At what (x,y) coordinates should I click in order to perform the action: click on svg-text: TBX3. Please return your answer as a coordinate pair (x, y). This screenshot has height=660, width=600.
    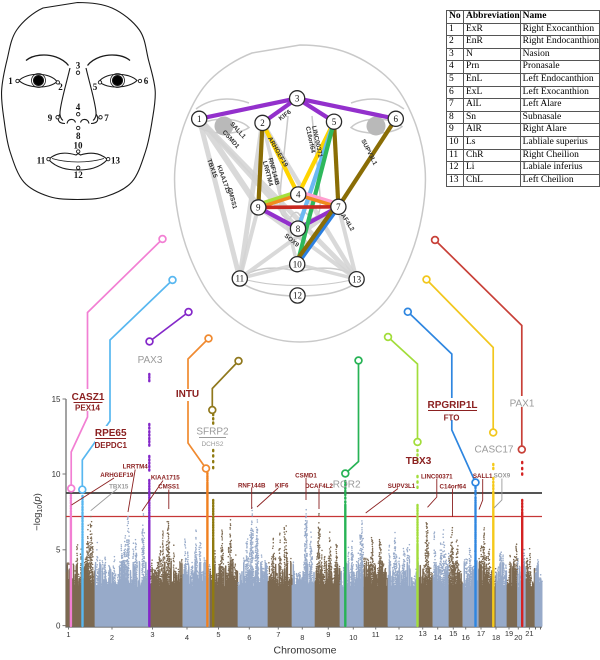
    Looking at the image, I should click on (419, 461).